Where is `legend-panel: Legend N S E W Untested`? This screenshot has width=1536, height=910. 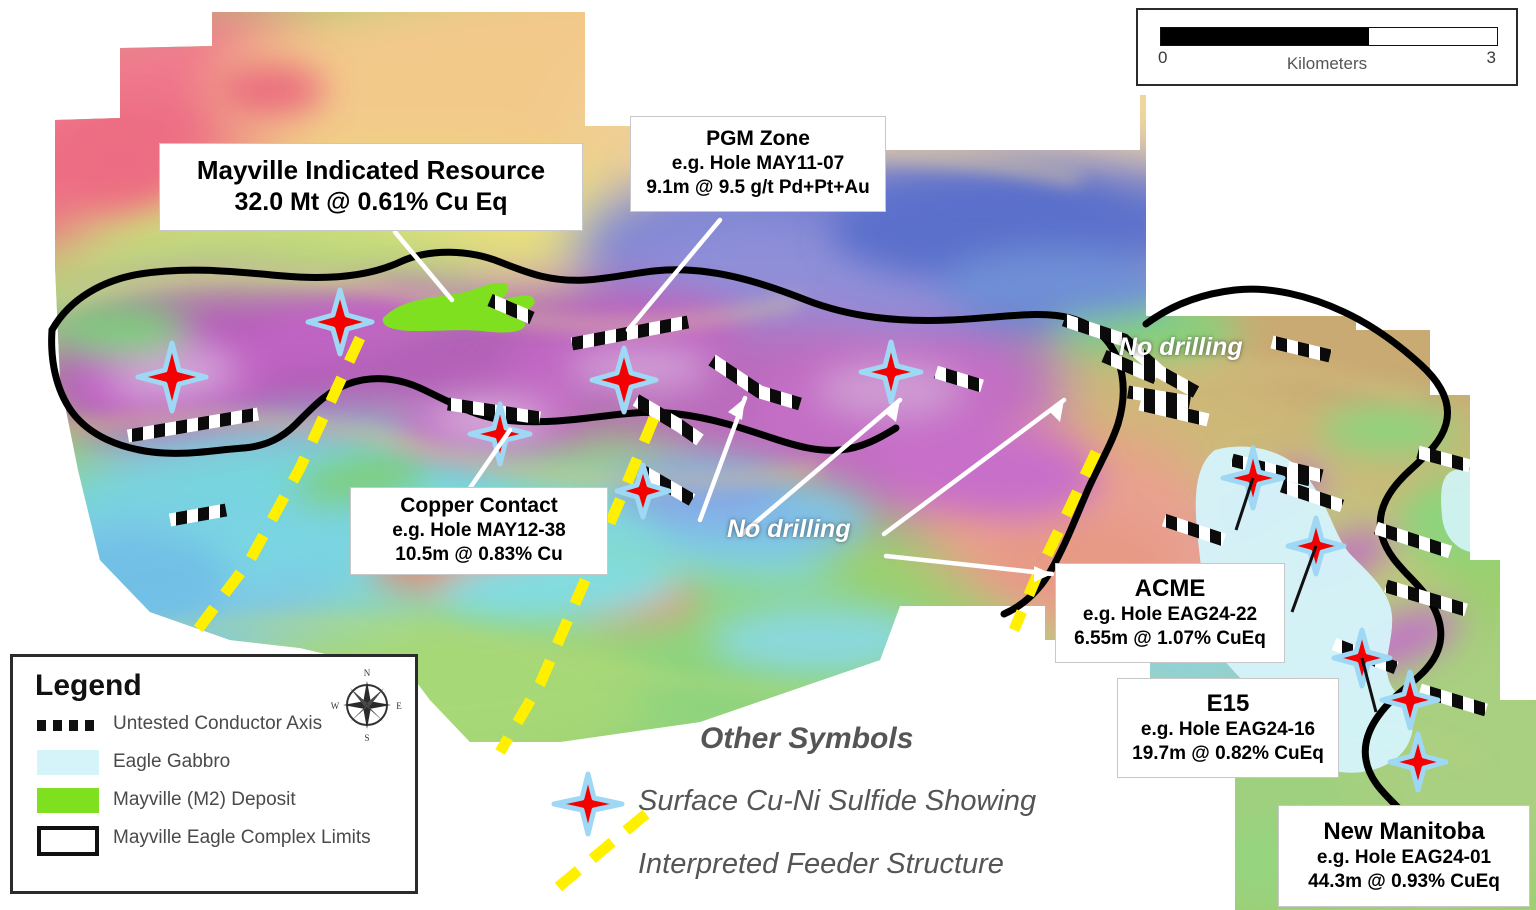 legend-panel: Legend N S E W Untested is located at coordinates (214, 774).